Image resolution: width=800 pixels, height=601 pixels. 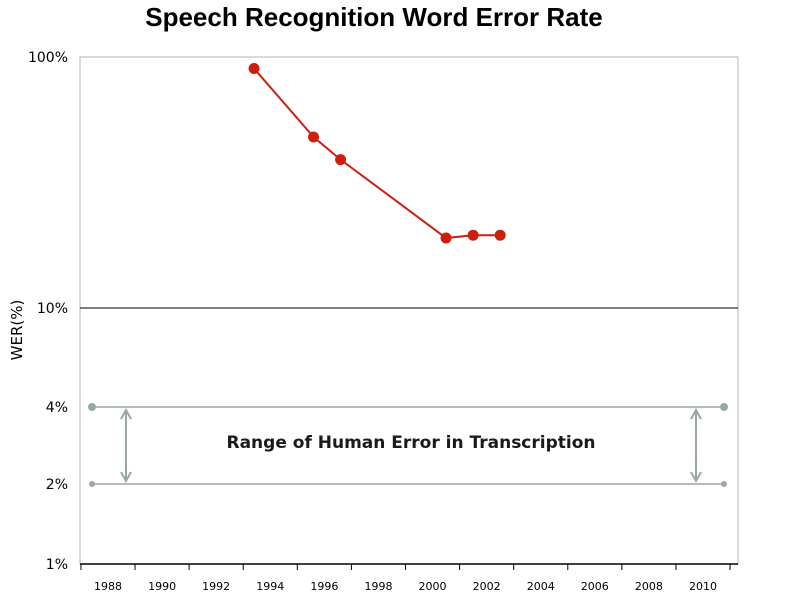 I want to click on x-tick-label: 1996, so click(x=324, y=586).